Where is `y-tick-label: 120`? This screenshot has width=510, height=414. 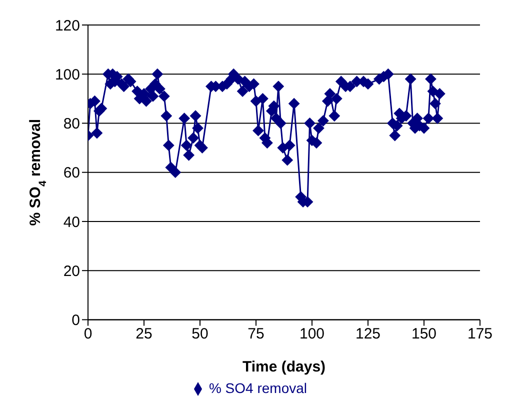 y-tick-label: 120 is located at coordinates (67, 25).